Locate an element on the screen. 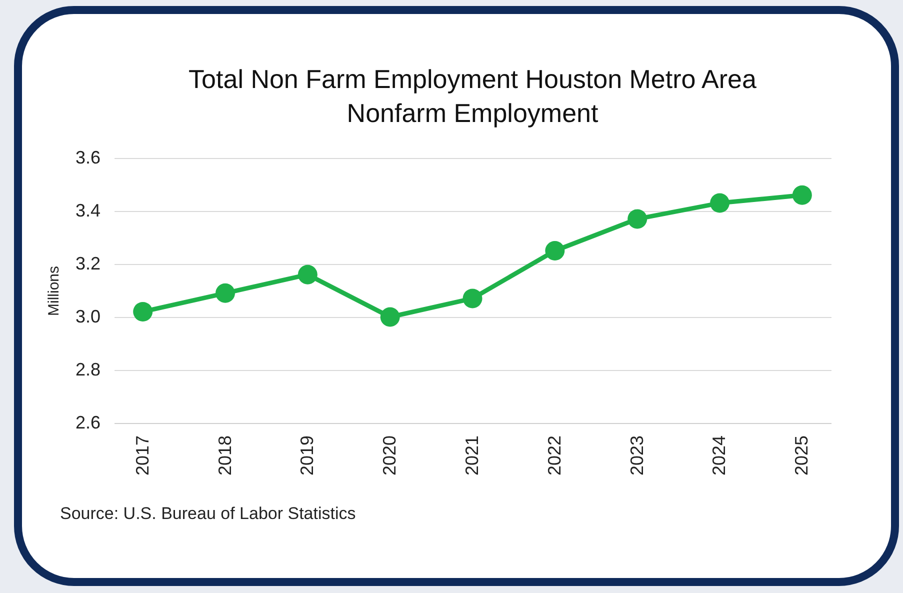  x-tick-label: 2019 is located at coordinates (307, 456).